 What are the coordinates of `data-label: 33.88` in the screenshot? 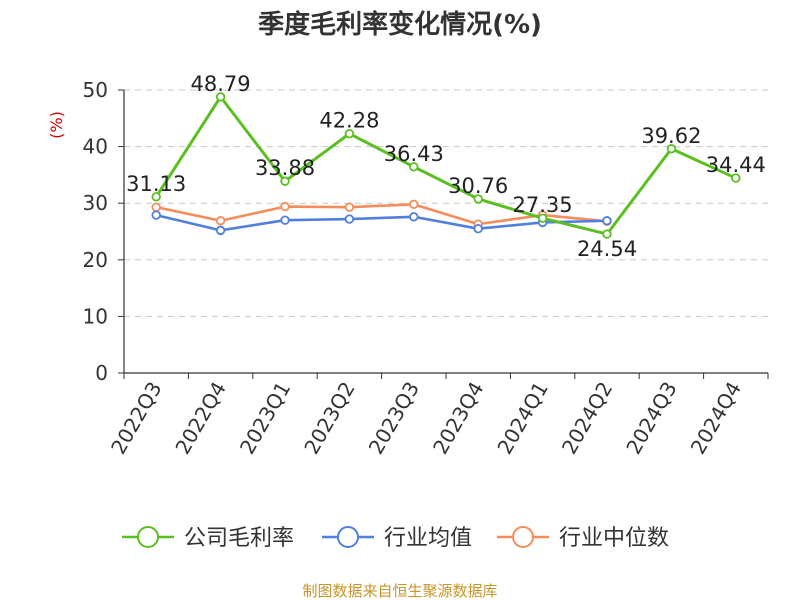 It's located at (285, 168).